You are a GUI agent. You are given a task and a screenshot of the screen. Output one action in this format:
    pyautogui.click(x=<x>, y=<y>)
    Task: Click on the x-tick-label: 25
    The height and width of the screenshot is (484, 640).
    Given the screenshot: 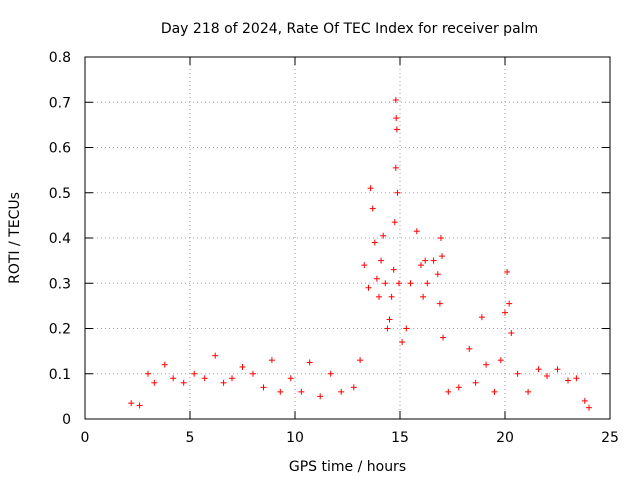 What is the action you would take?
    pyautogui.click(x=610, y=438)
    